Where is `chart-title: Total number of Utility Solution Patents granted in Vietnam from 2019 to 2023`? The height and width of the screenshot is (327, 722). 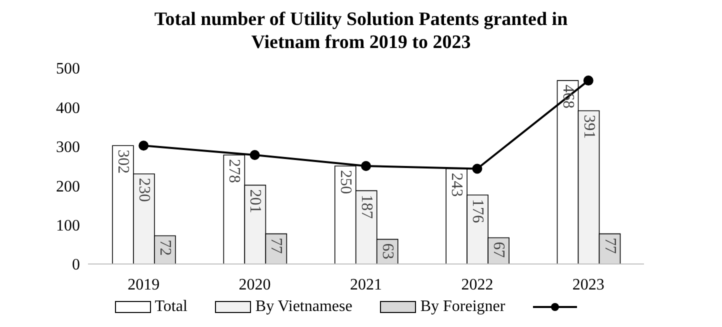
chart-title: Total number of Utility Solution Patents granted in Vietnam from 2019 to 2023 is located at coordinates (361, 31).